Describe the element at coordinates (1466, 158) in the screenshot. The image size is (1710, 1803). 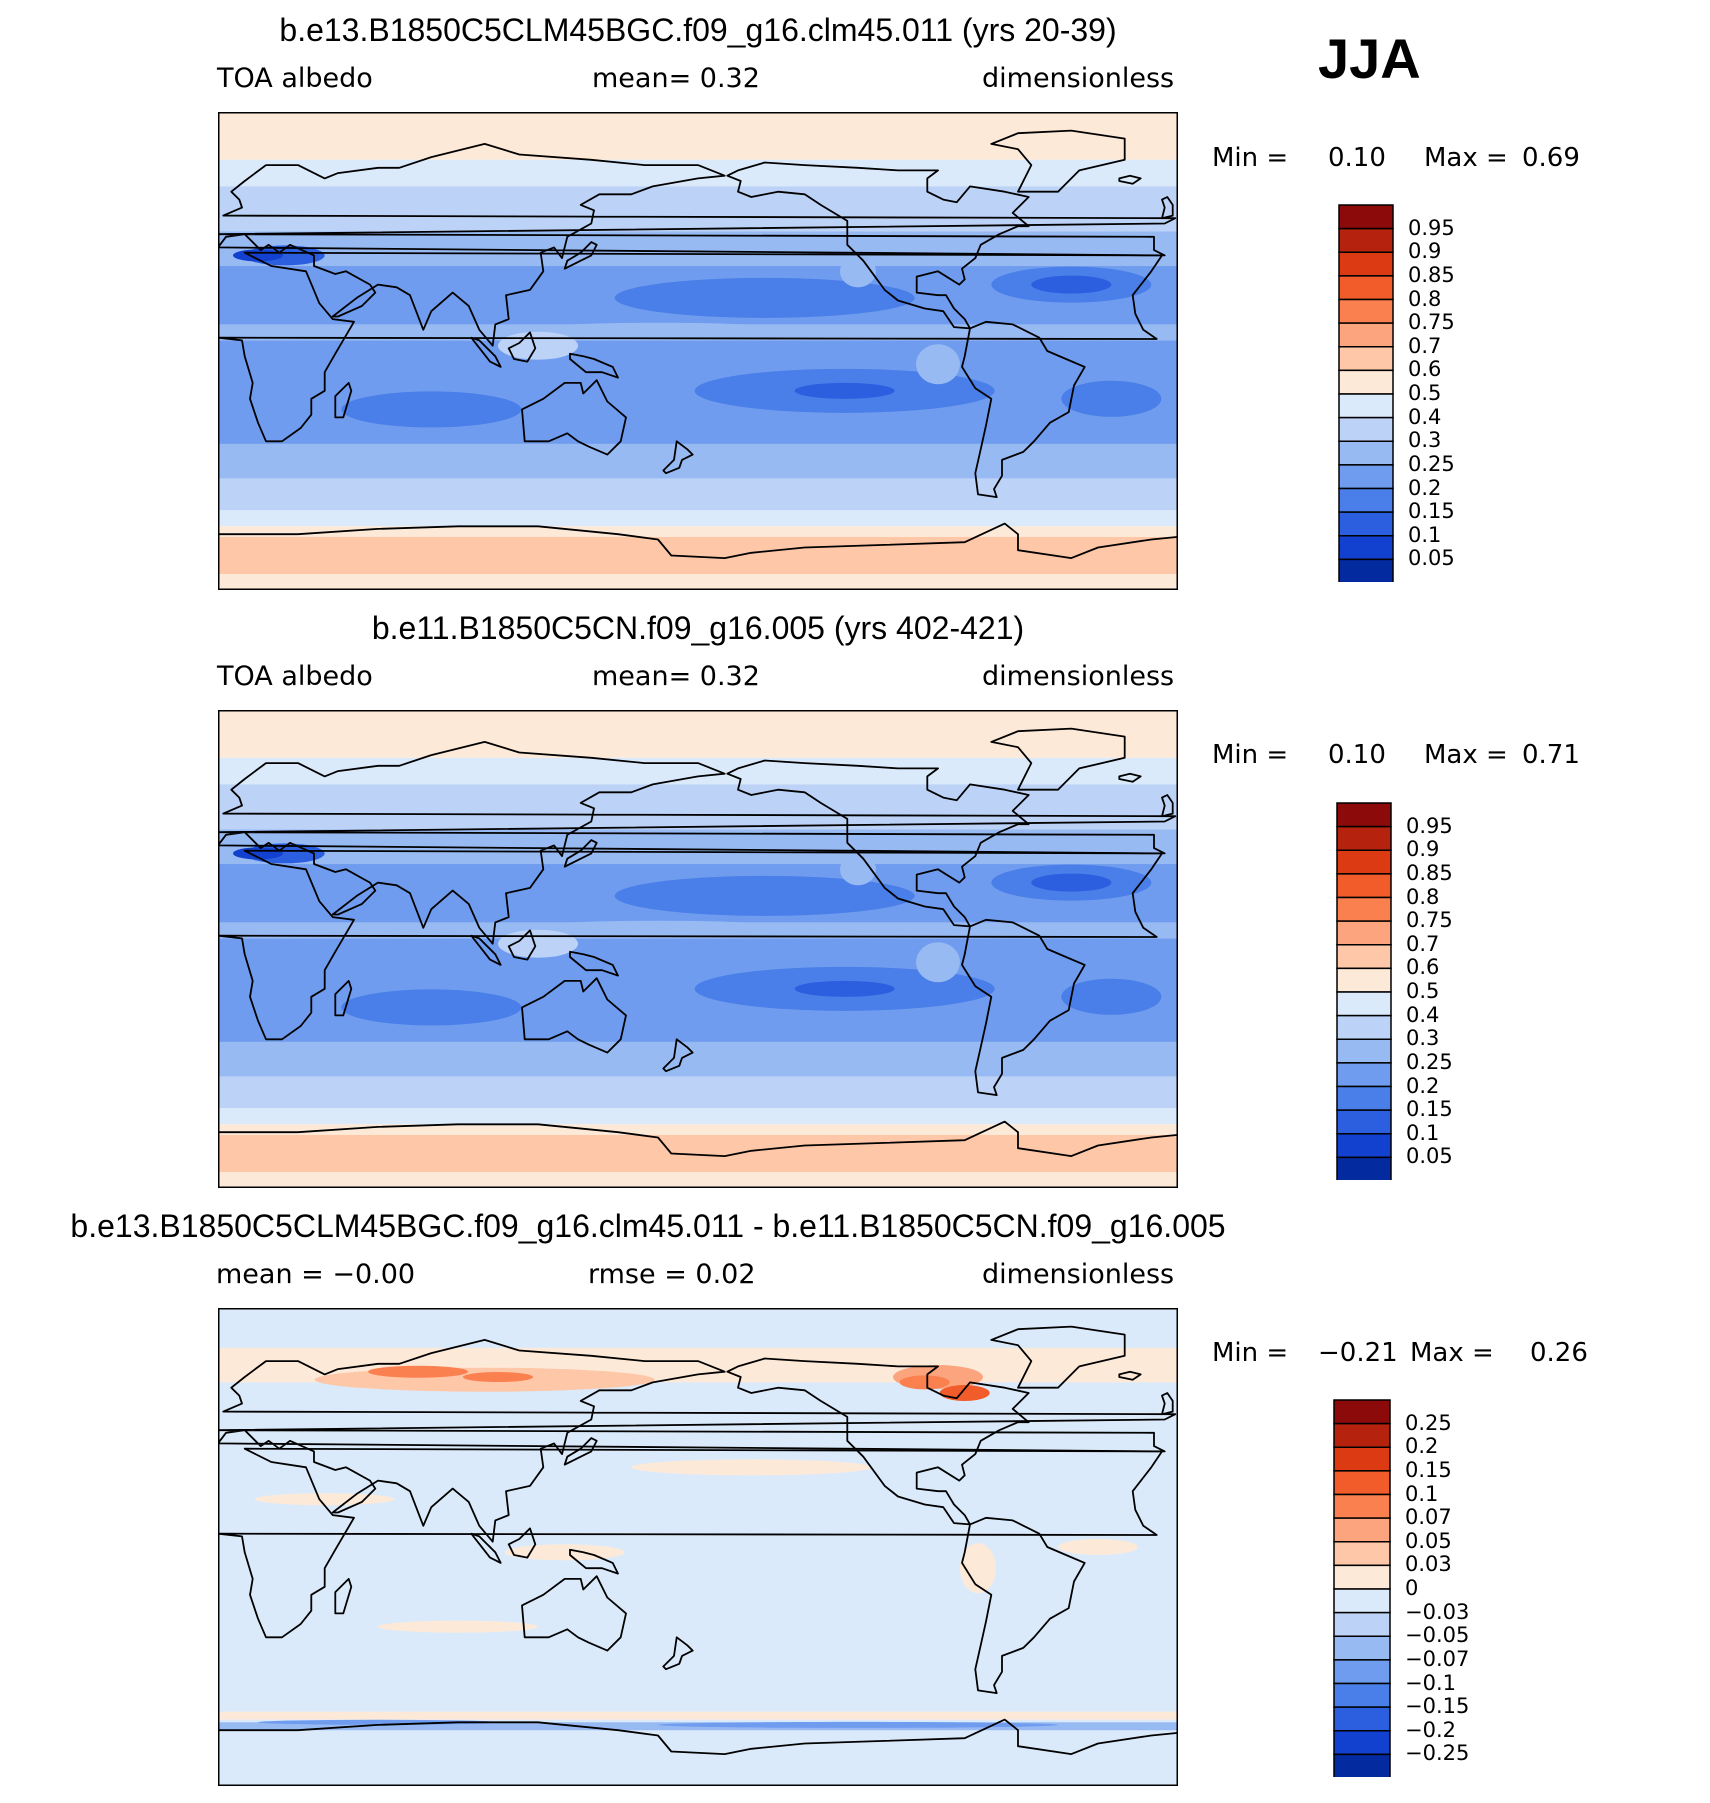
I see `panel1-max-label: Max =` at that location.